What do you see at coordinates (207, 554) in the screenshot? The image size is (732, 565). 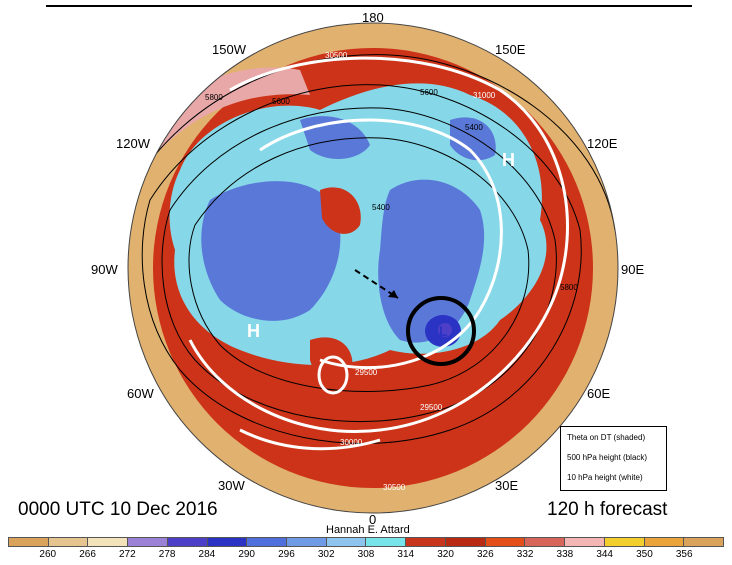 I see `colorbar-tick-label: 284` at bounding box center [207, 554].